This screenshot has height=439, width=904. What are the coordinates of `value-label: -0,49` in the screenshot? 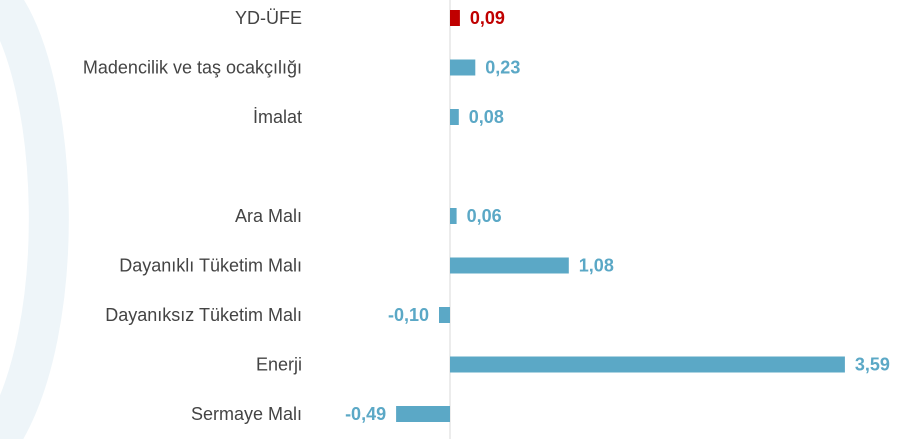 It's located at (365, 414).